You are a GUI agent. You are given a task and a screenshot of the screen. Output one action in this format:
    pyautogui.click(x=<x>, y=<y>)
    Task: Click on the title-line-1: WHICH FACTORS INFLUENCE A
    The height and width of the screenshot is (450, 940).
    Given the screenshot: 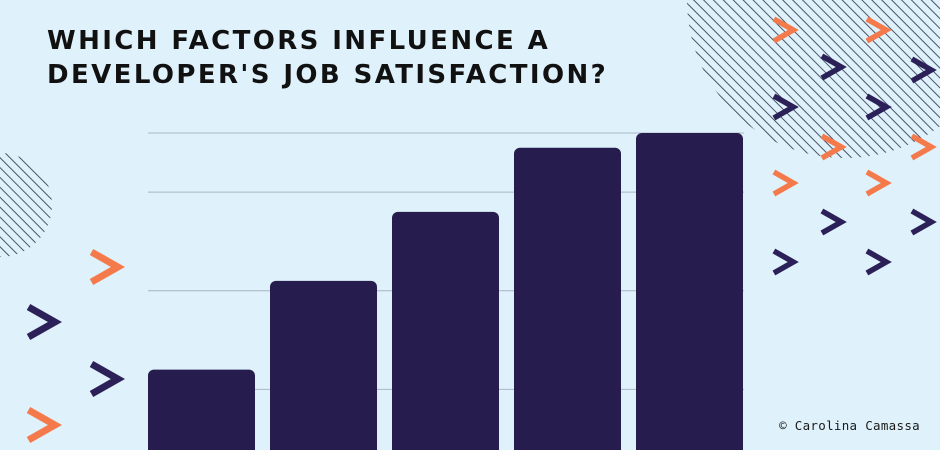 What is the action you would take?
    pyautogui.click(x=299, y=41)
    